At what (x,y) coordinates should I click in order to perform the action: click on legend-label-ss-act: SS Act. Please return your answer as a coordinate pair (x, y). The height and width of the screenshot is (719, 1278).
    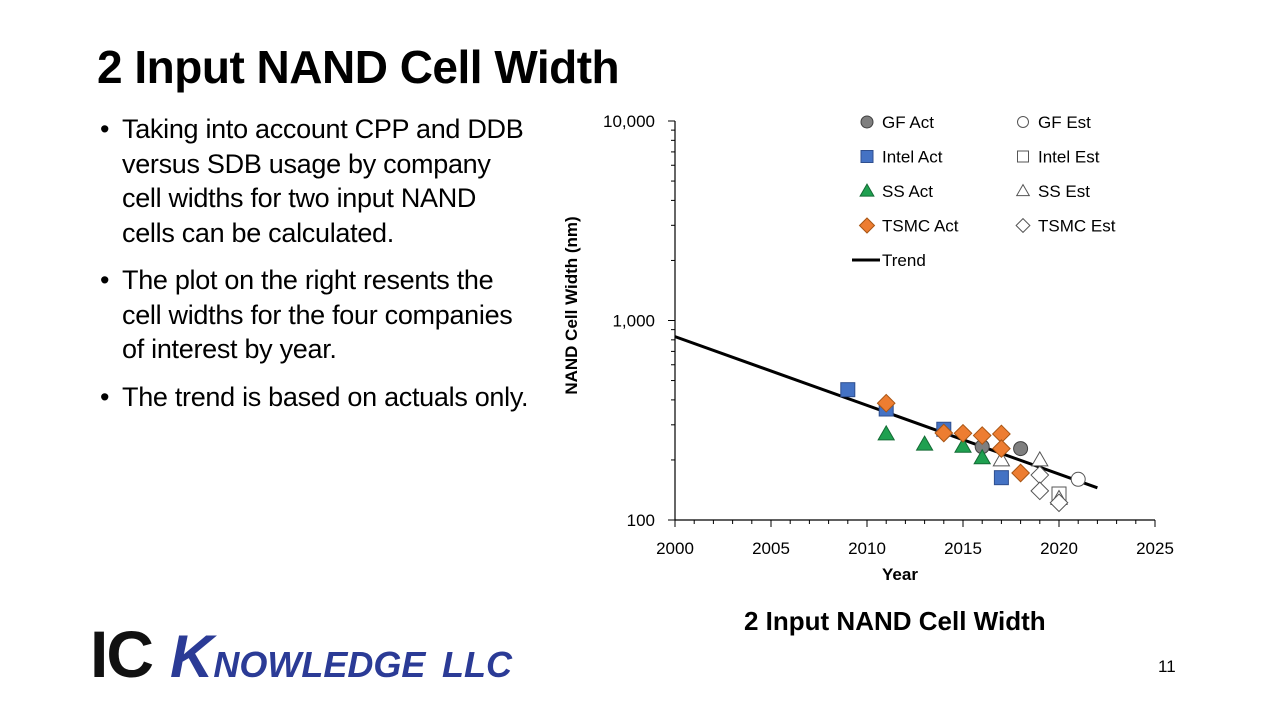
    Looking at the image, I should click on (907, 191).